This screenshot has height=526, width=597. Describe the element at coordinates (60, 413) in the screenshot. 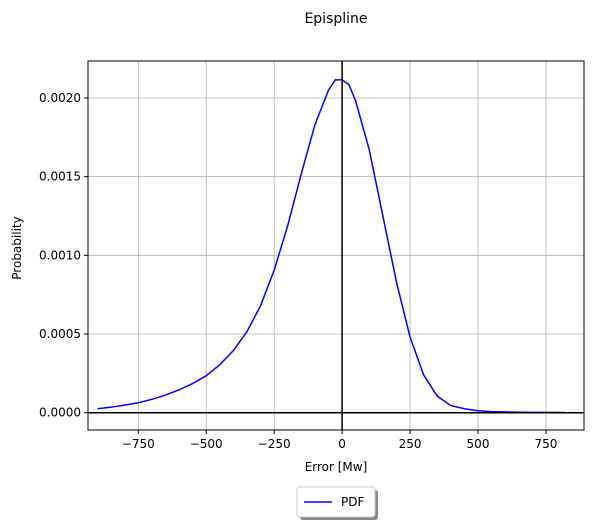

I see `y-tick-label: 0.0000` at that location.